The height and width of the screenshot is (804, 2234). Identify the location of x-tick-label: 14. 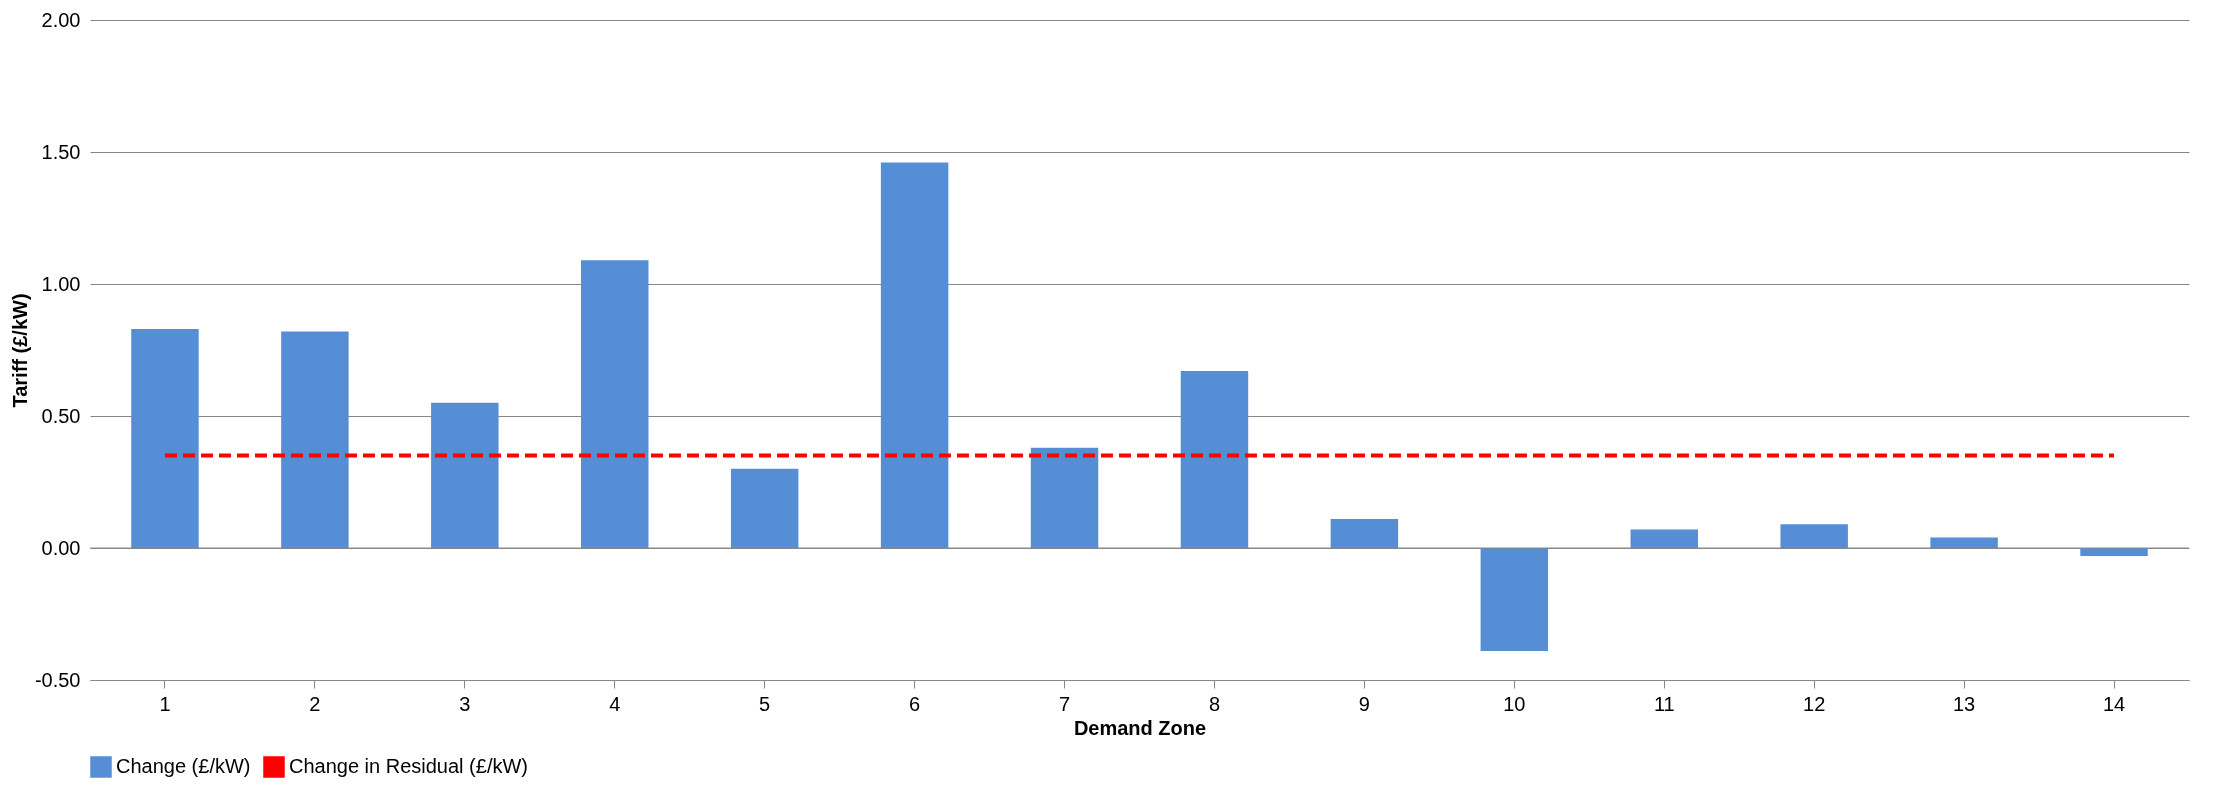
(2114, 703).